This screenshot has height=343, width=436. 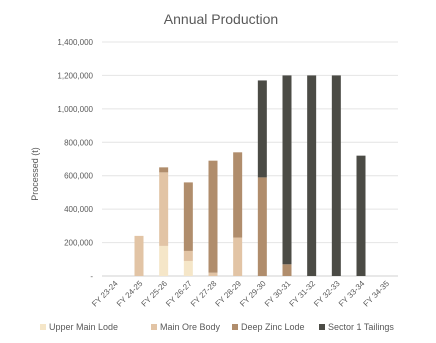 What do you see at coordinates (78, 176) in the screenshot?
I see `y-tick-label: 600,000` at bounding box center [78, 176].